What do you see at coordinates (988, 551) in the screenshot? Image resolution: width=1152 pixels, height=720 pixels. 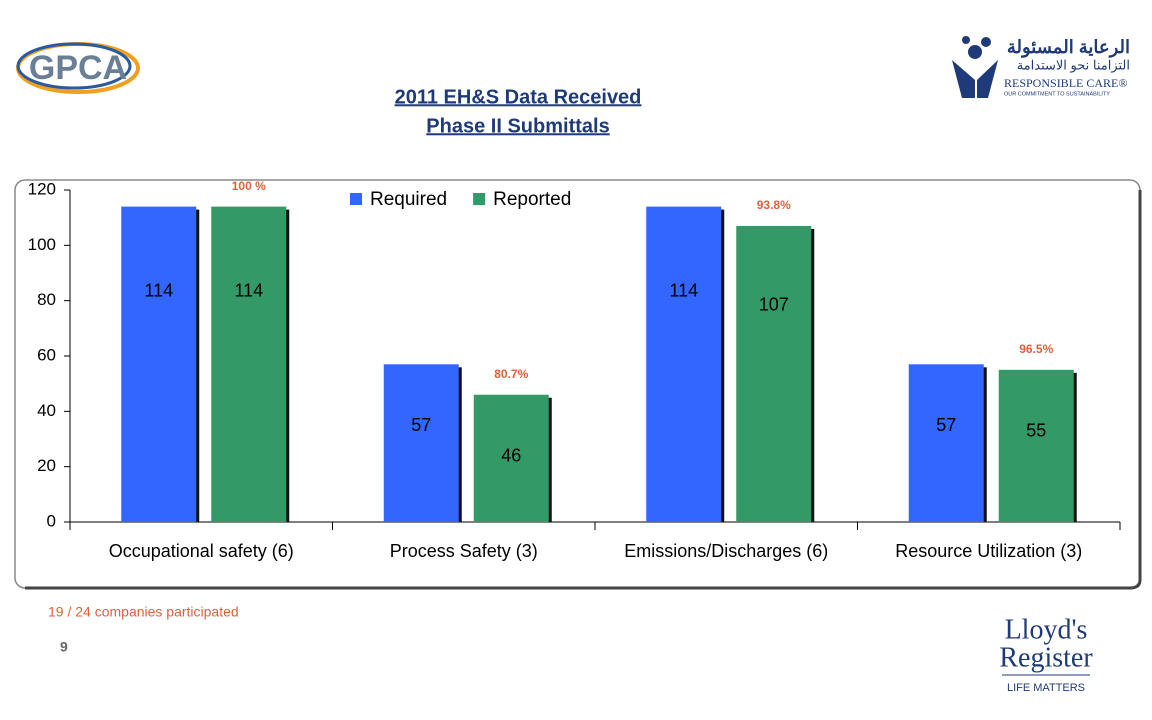 I see `x-tick-label: Resource Utilization (3)` at bounding box center [988, 551].